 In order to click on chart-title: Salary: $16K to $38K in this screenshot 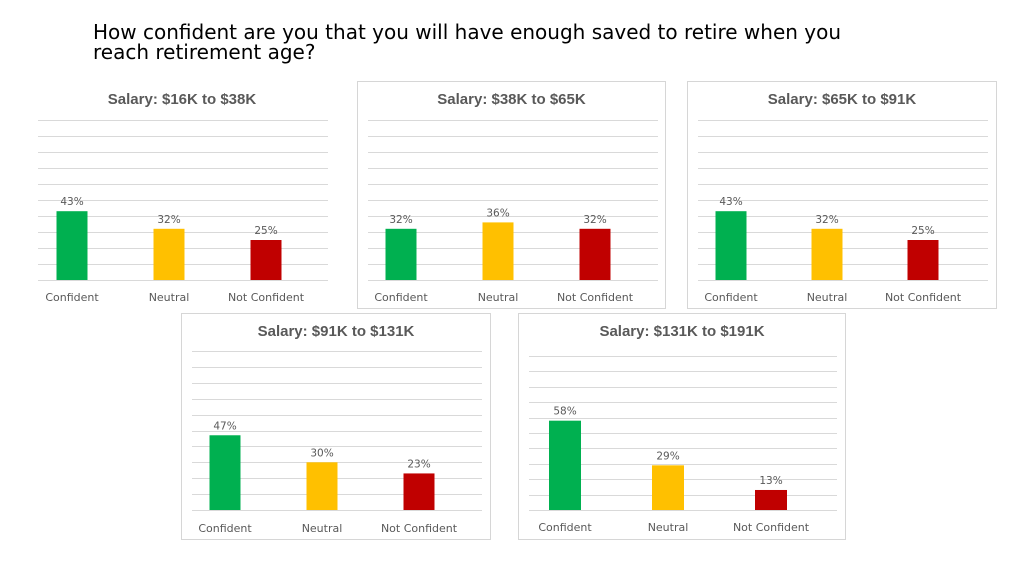, I will do `click(182, 99)`.